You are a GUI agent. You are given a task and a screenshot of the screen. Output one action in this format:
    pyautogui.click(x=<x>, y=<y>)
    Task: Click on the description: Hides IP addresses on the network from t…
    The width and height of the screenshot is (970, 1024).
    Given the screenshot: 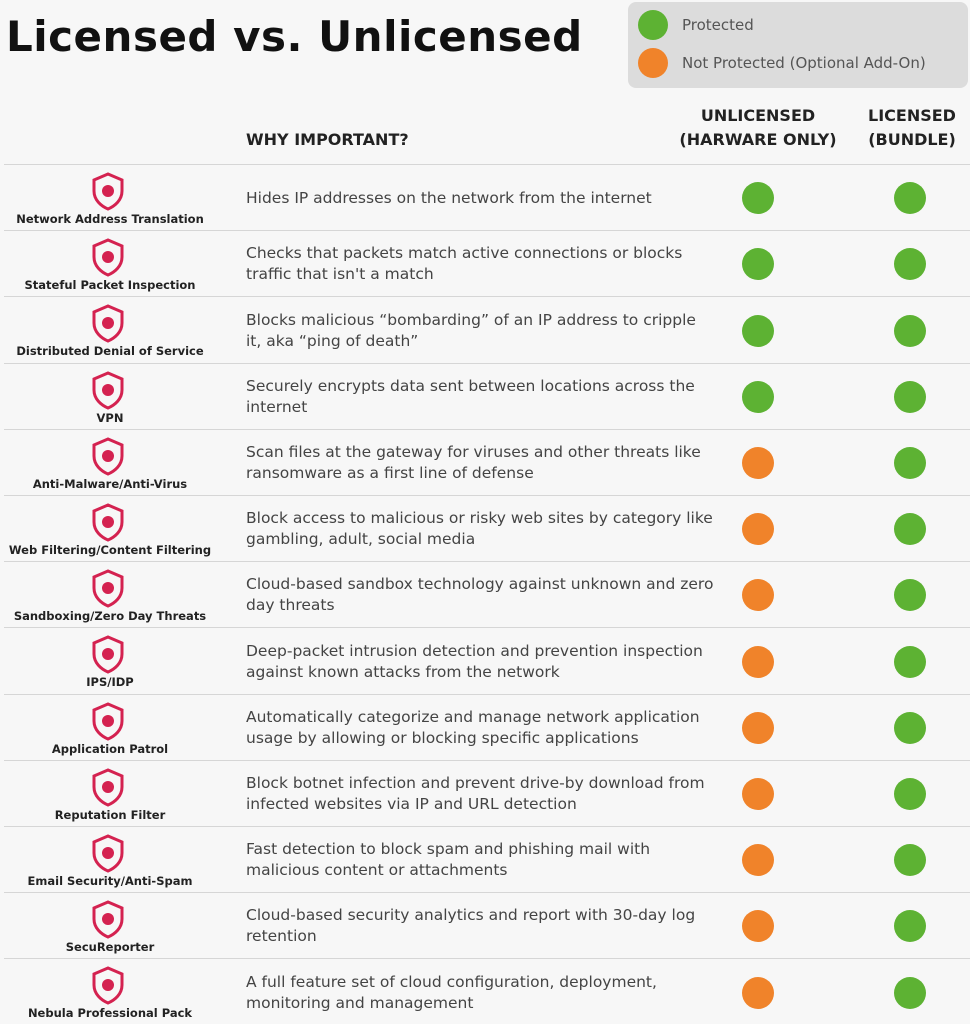 What is the action you would take?
    pyautogui.click(x=449, y=197)
    